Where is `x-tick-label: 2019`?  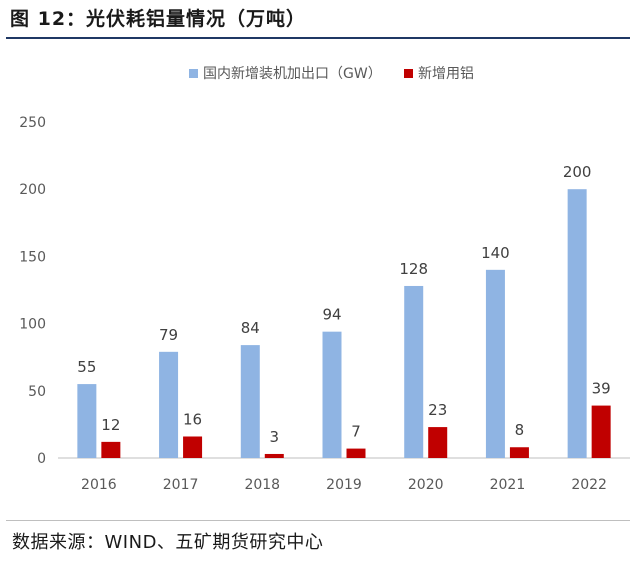
x-tick-label: 2019 is located at coordinates (344, 485).